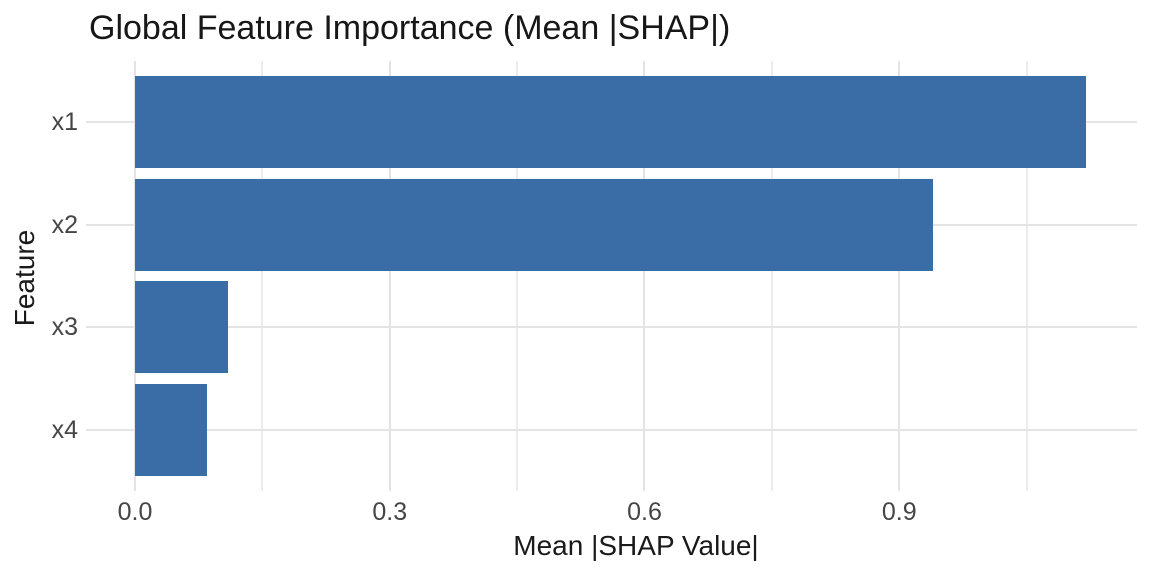 Image resolution: width=1152 pixels, height=576 pixels. What do you see at coordinates (517, 276) in the screenshot?
I see `x-minor-gridline-0.45` at bounding box center [517, 276].